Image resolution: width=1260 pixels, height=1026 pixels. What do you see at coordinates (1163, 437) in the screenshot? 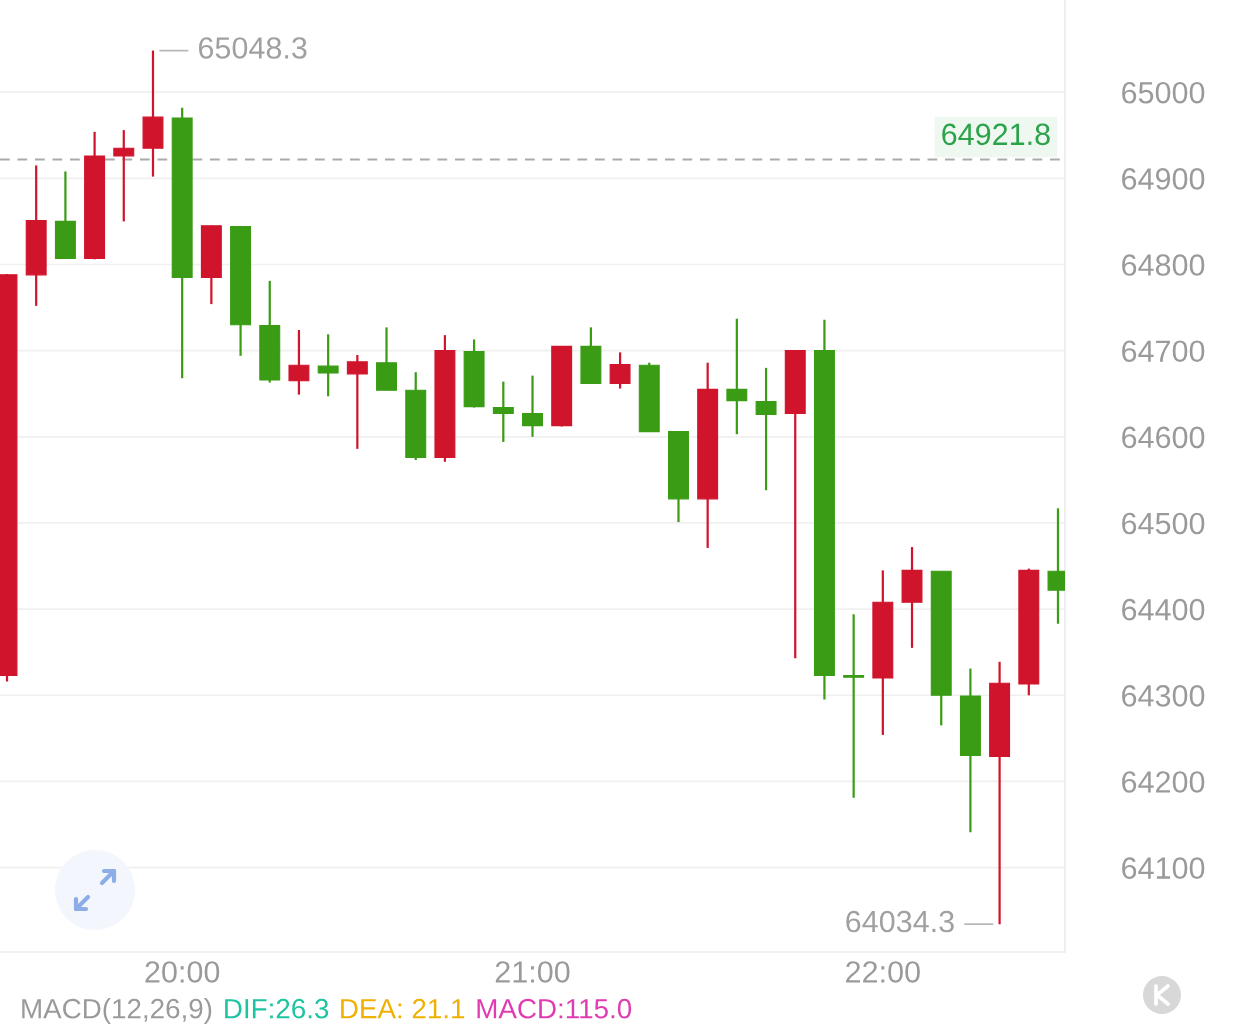
I see `y-tick-label: 64600` at bounding box center [1163, 437].